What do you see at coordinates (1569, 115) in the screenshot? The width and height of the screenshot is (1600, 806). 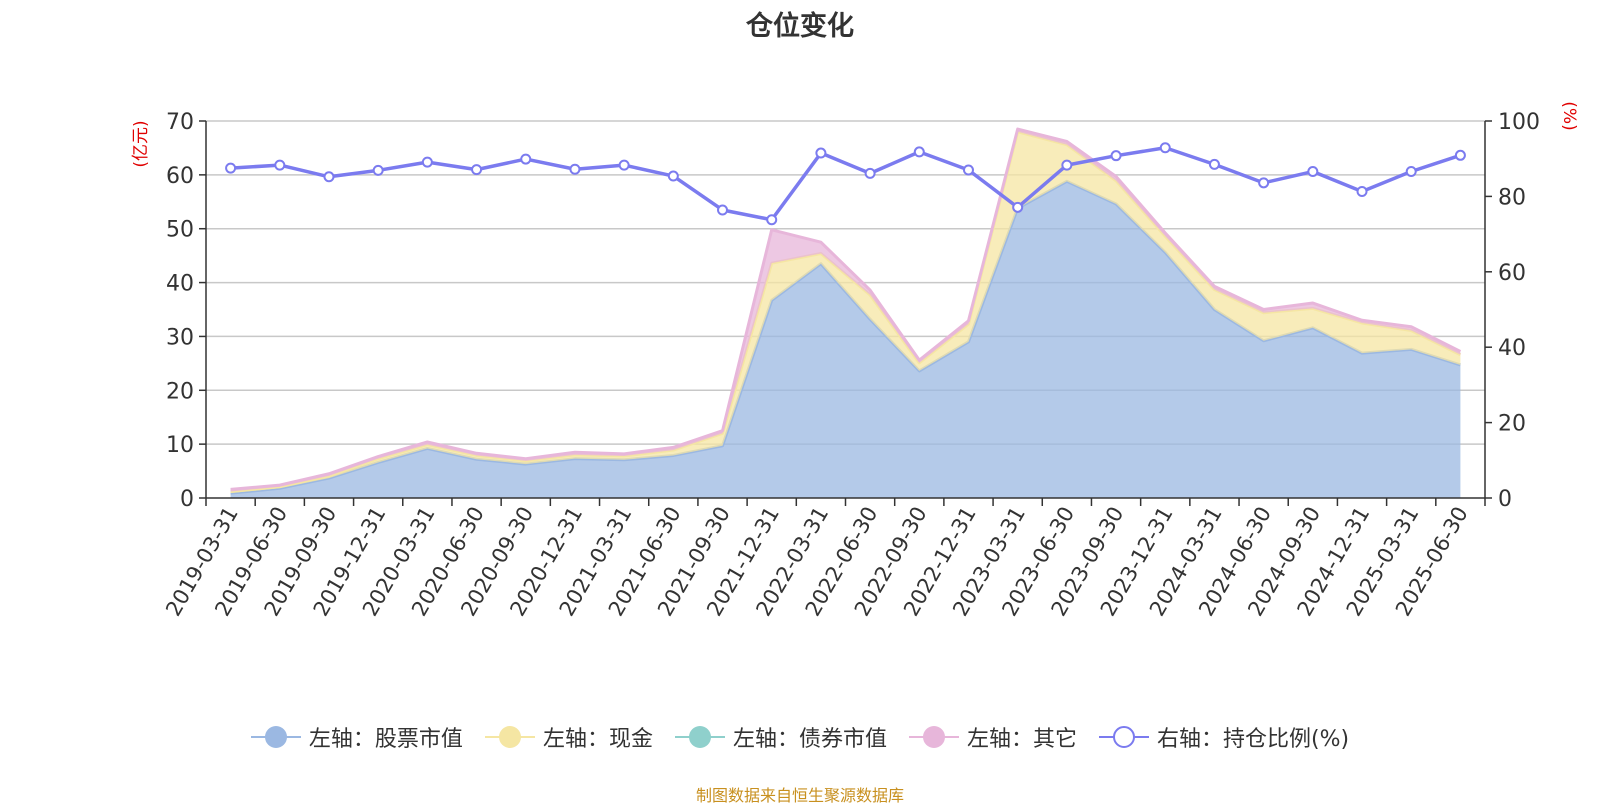 I see `right-axis-unit: (%)` at bounding box center [1569, 115].